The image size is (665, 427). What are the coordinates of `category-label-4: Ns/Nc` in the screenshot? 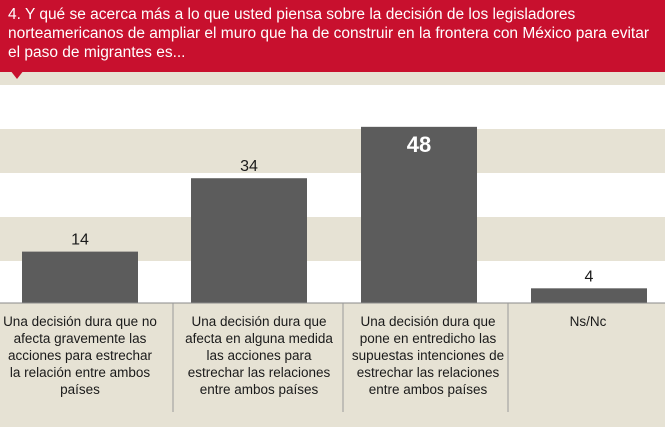 It's located at (588, 321).